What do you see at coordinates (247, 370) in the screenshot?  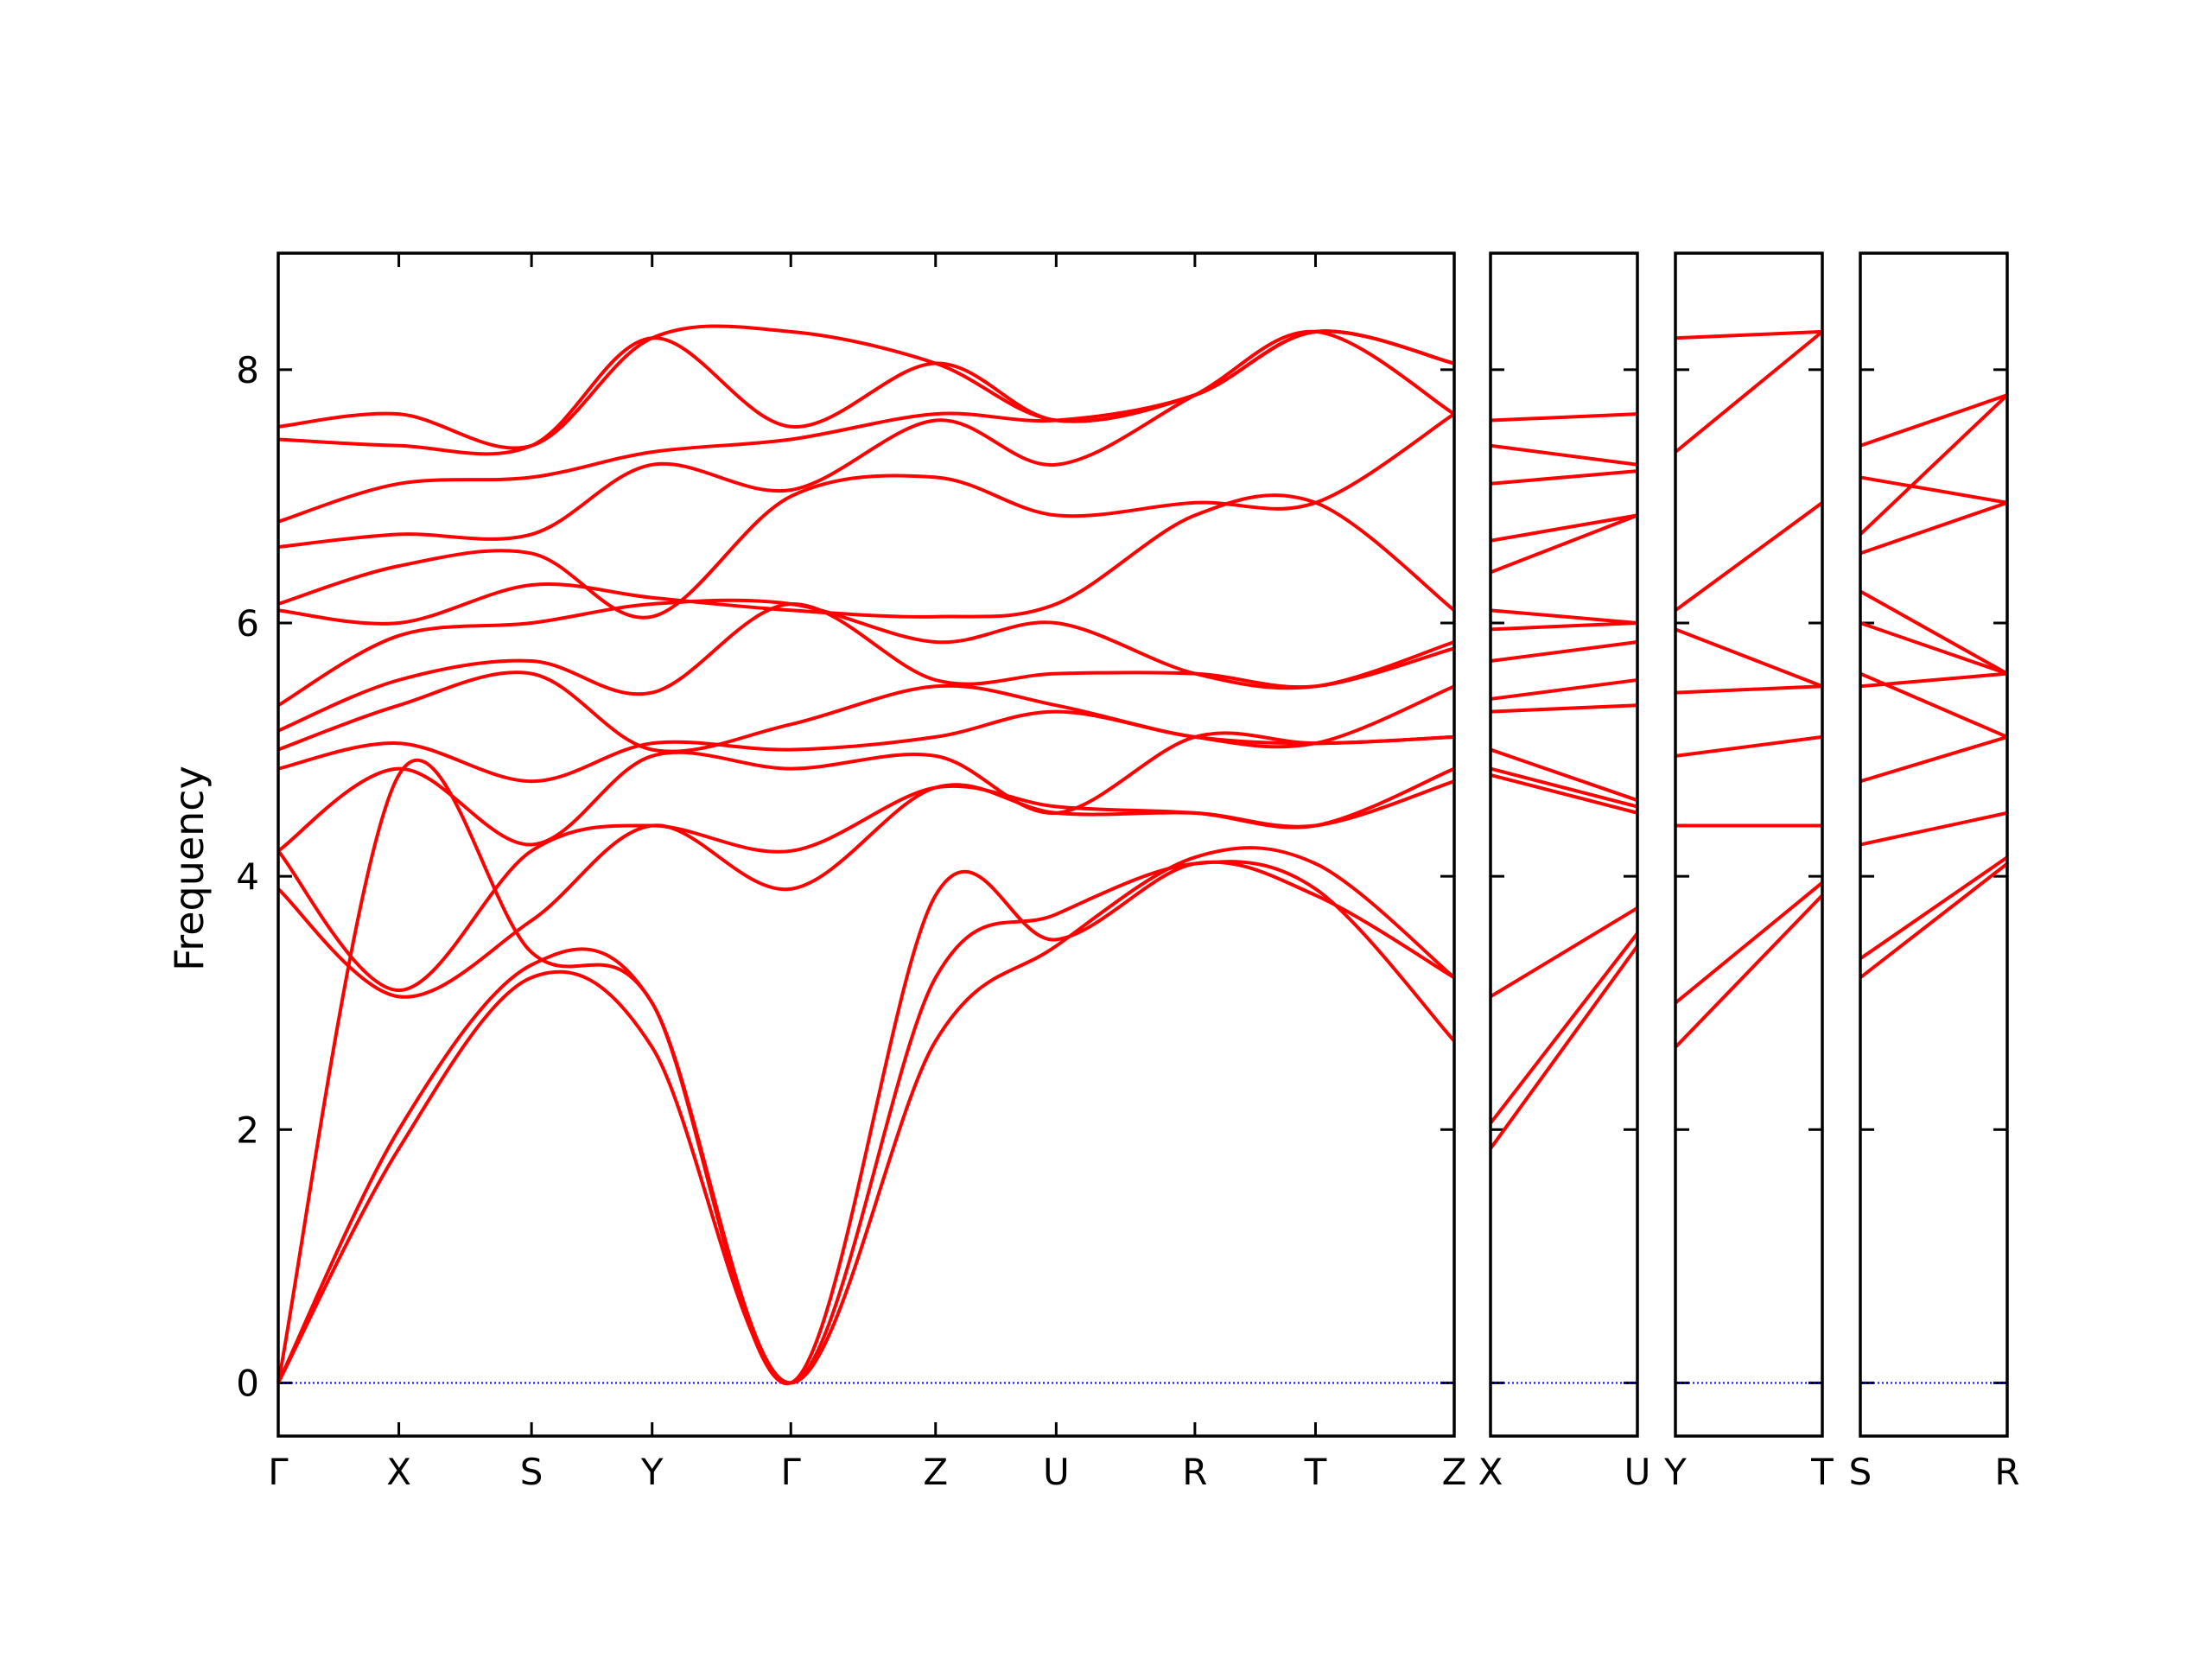 I see `y-tick-label: 8` at bounding box center [247, 370].